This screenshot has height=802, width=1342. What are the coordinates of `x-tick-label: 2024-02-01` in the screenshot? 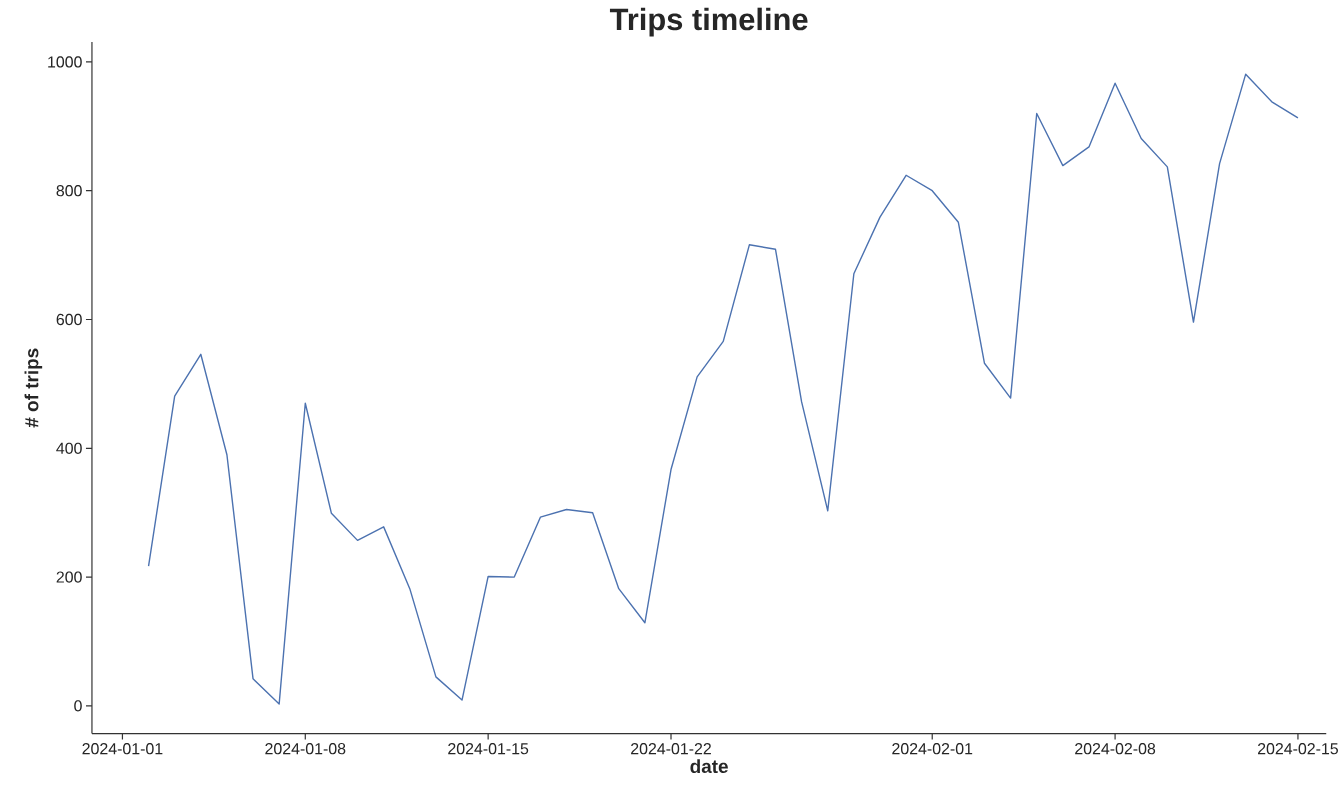 It's located at (932, 749).